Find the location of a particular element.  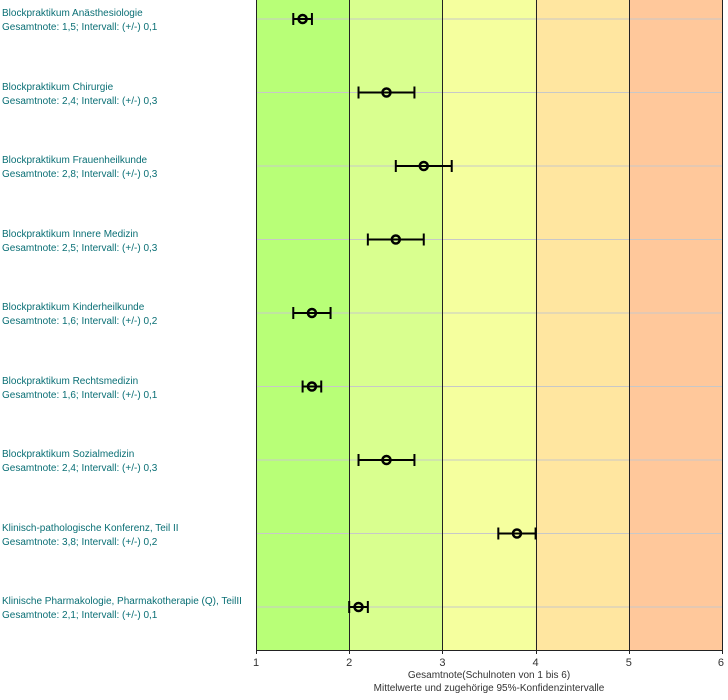

x-tick-label: 1 is located at coordinates (256, 663).